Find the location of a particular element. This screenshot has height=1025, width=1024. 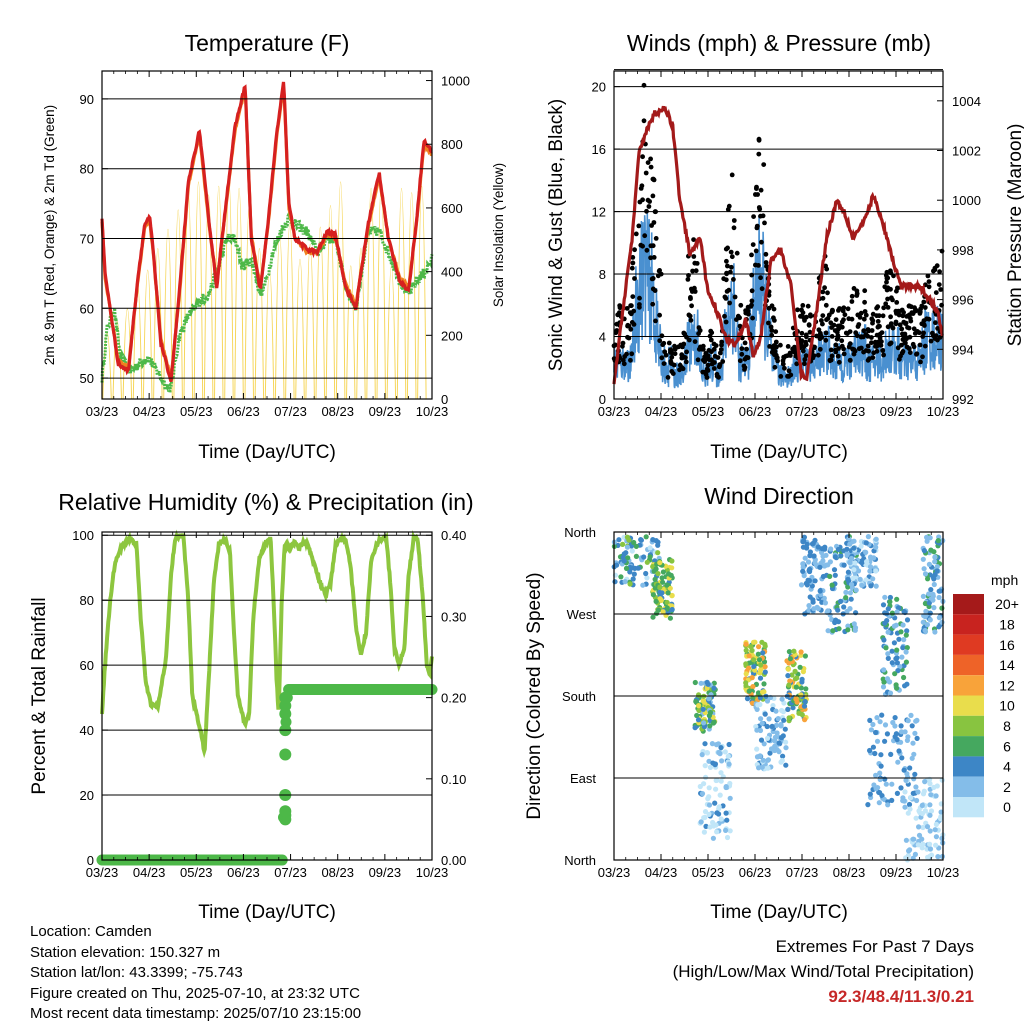

y-tick-label: North is located at coordinates (580, 532).